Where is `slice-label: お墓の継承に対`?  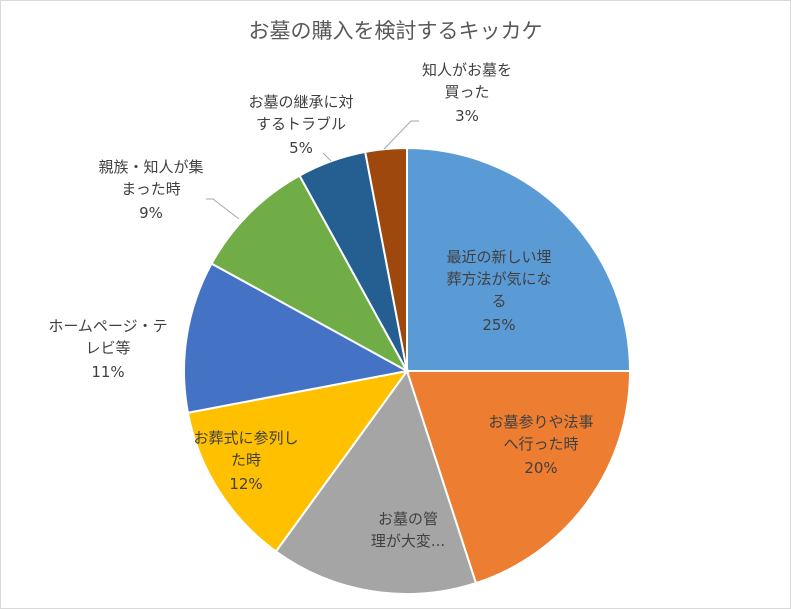
slice-label: お墓の継承に対 is located at coordinates (301, 102).